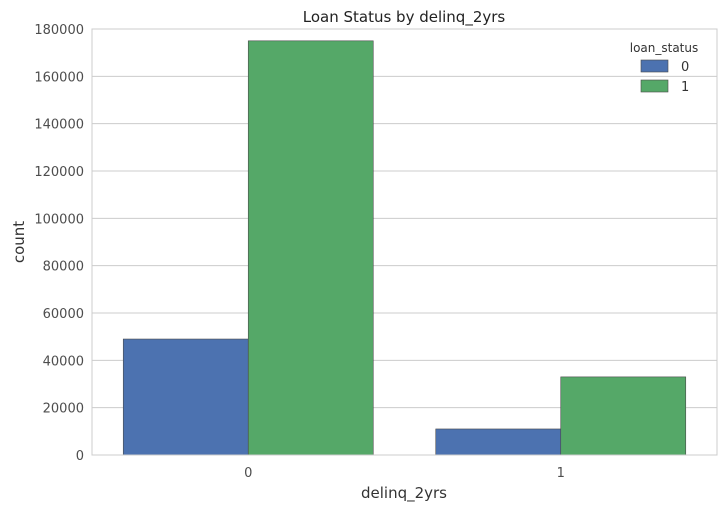 The width and height of the screenshot is (721, 510). What do you see at coordinates (63, 361) in the screenshot?
I see `y-tick-label: 40000` at bounding box center [63, 361].